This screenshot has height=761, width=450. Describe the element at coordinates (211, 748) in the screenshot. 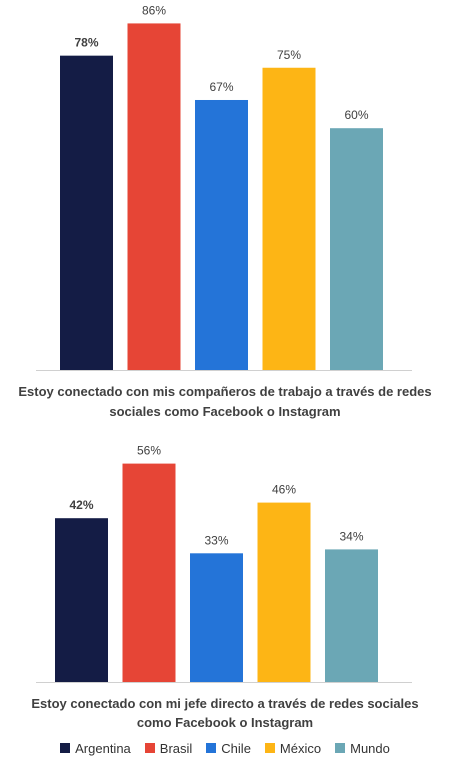

I see `legend-swatch-chile` at that location.